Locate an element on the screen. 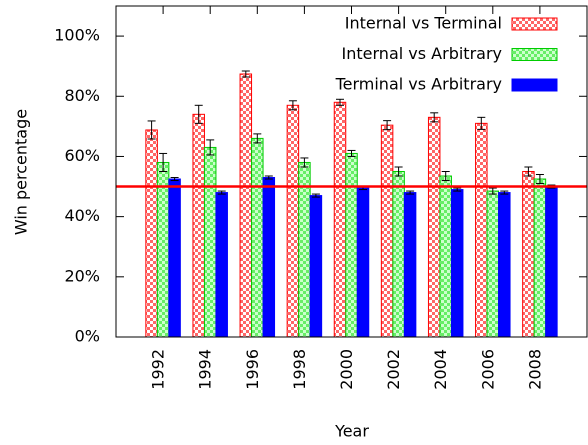  y-tick-label: 0% is located at coordinates (87, 336).